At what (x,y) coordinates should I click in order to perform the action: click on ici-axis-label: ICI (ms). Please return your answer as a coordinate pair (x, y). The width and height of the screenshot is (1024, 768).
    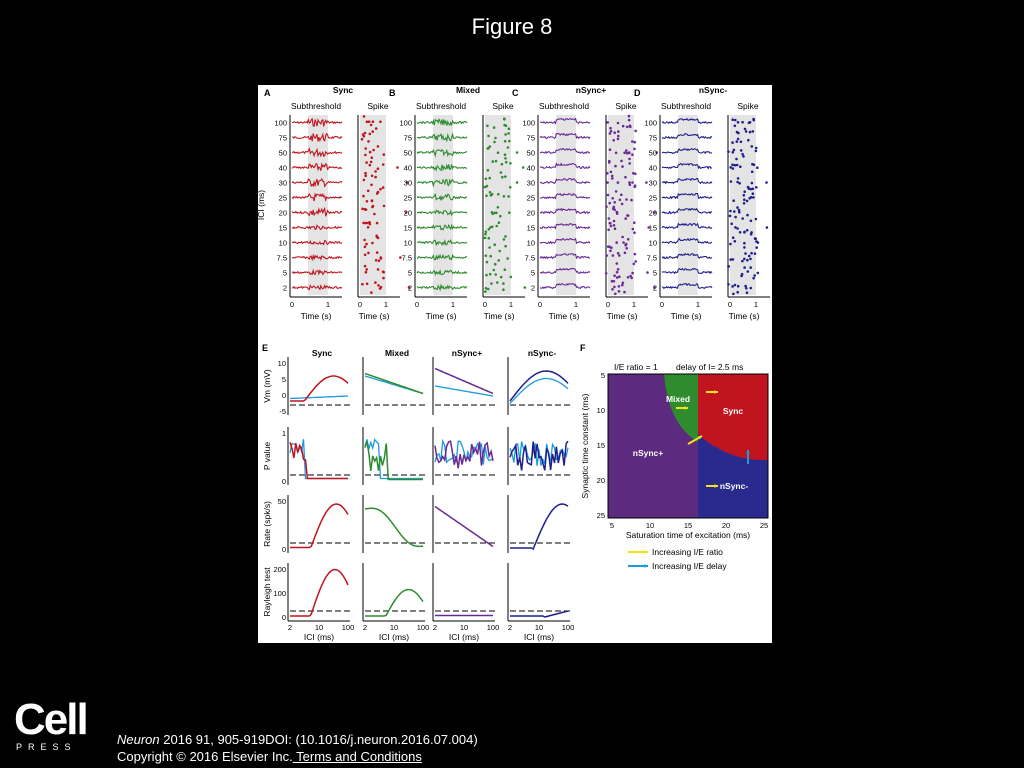
    Looking at the image, I should click on (394, 637).